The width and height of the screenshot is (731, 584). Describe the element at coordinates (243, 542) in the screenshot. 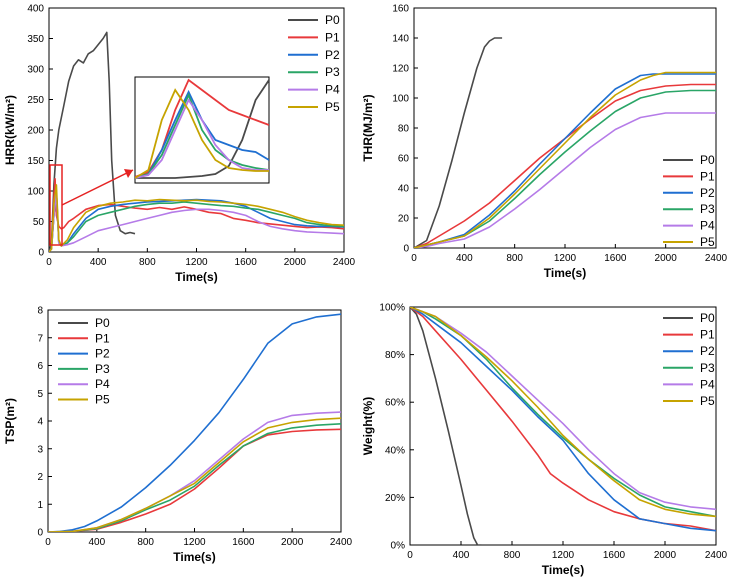

I see `x-tick-label: 1600` at that location.